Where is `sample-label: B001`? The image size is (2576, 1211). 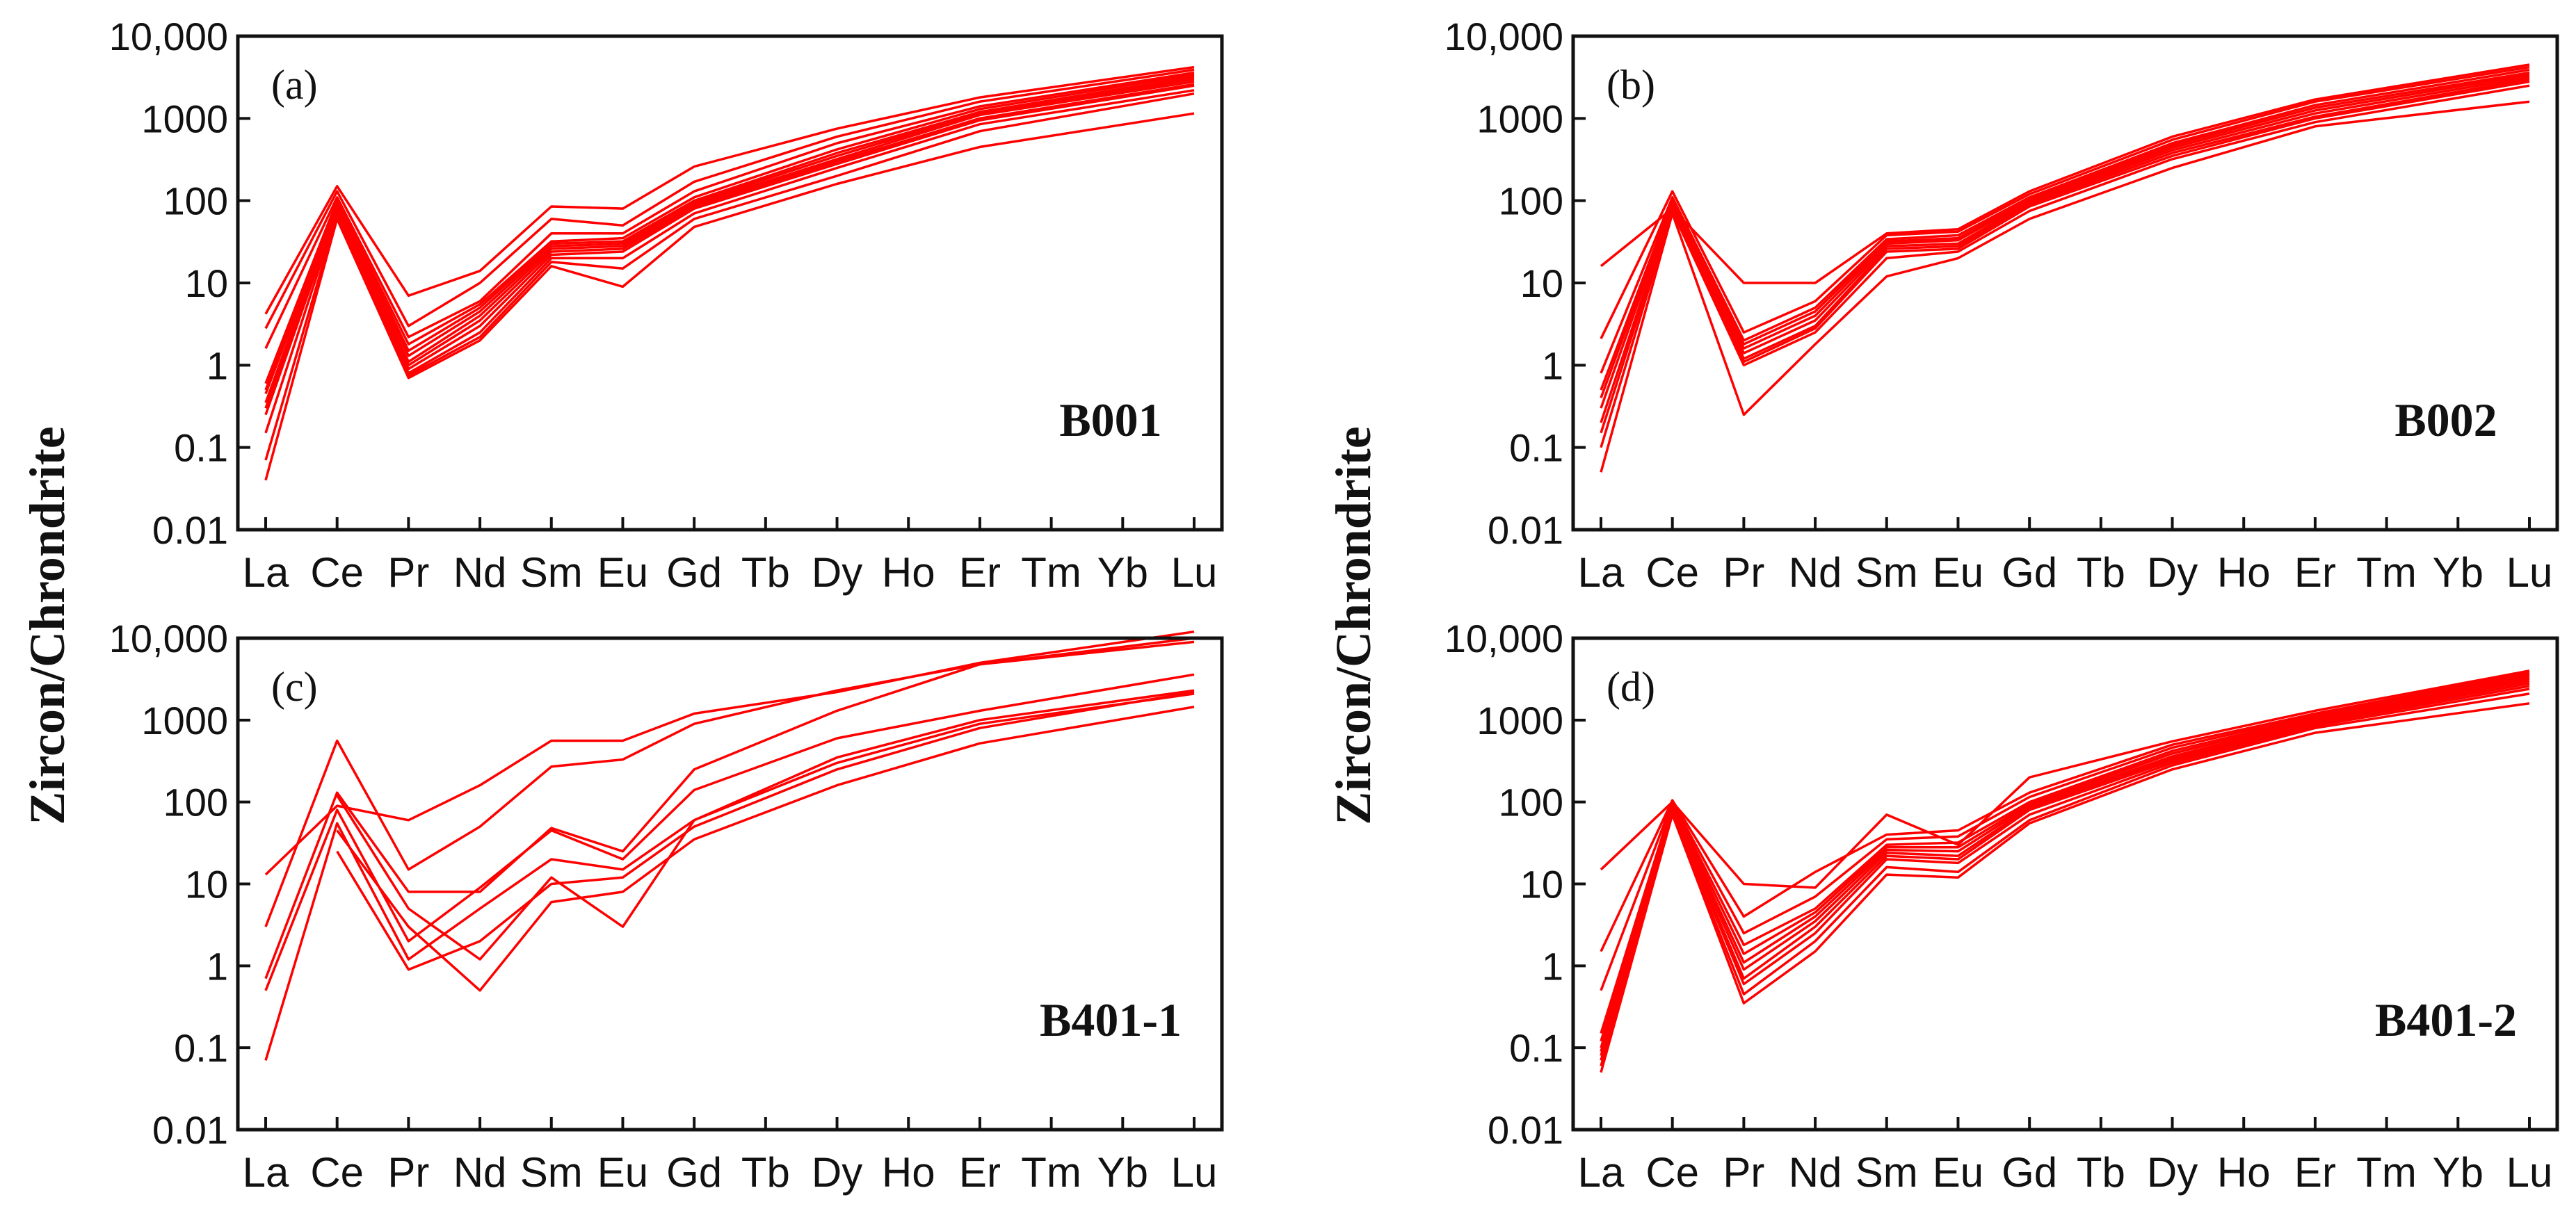
sample-label: B001 is located at coordinates (1110, 419).